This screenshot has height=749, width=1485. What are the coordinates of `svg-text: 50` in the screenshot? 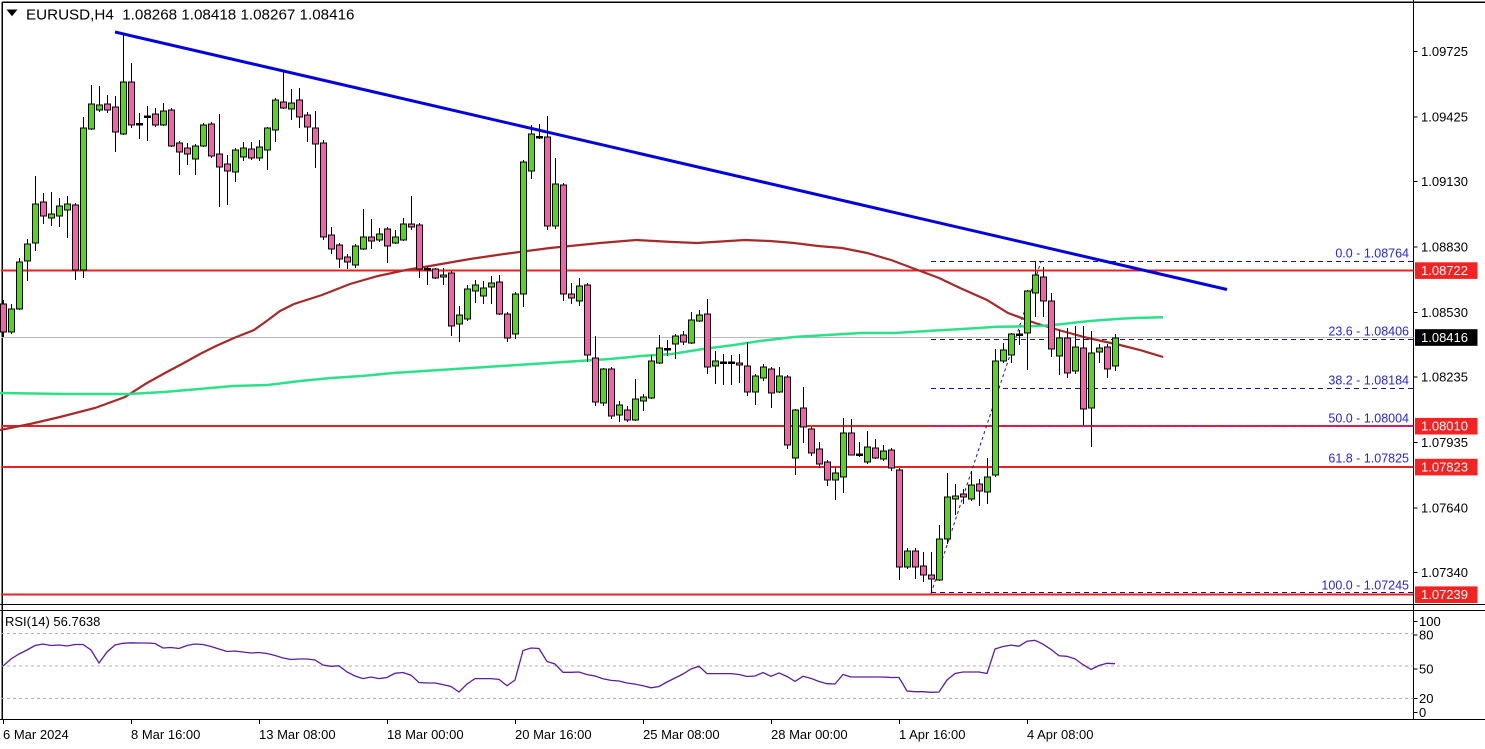 It's located at (1426, 669).